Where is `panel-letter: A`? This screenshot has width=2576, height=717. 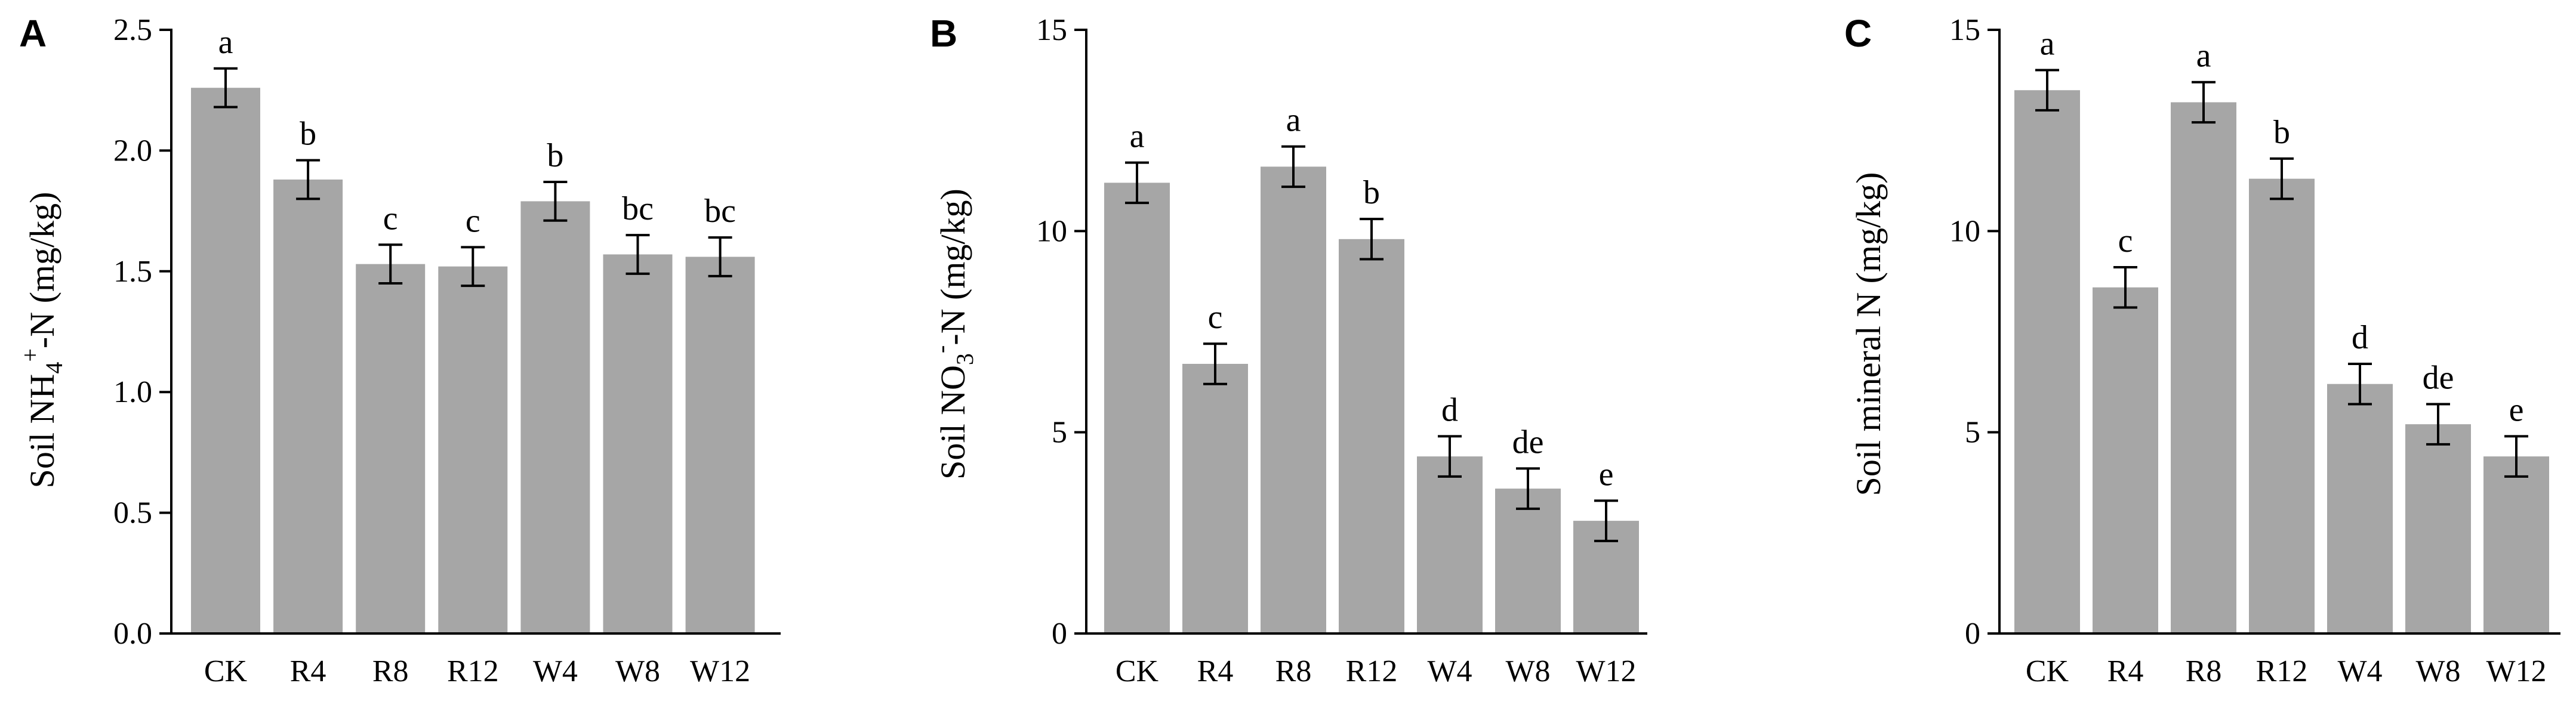
panel-letter: A is located at coordinates (33, 33).